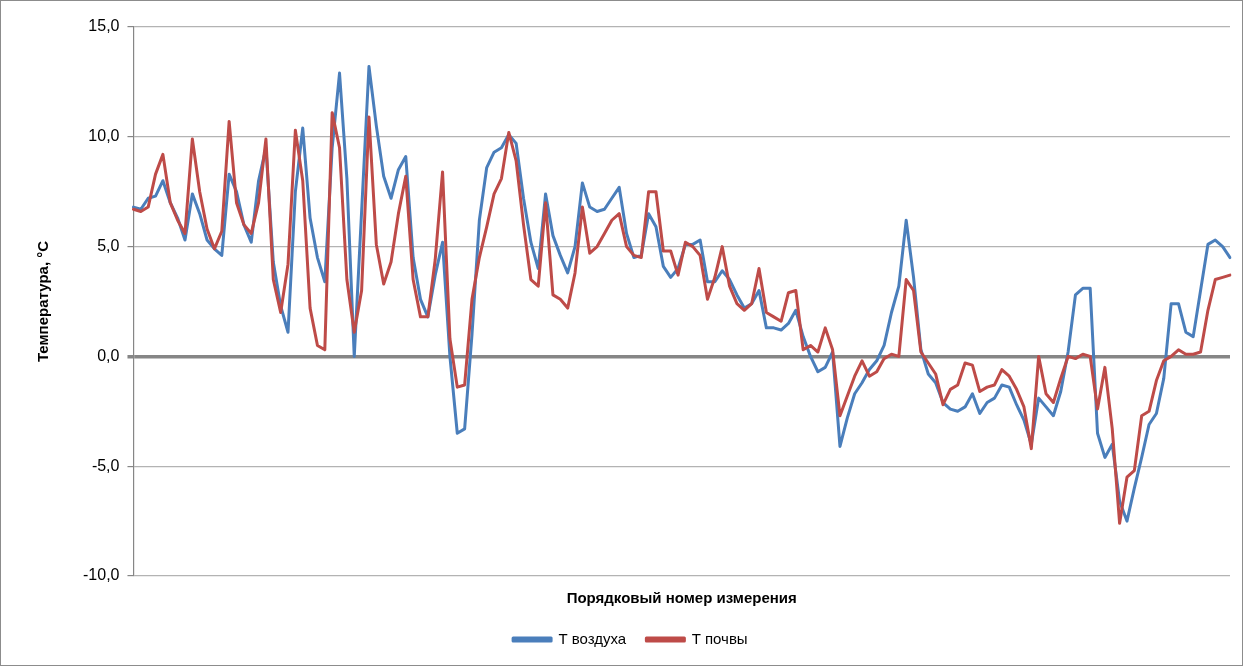  Describe the element at coordinates (681, 598) in the screenshot. I see `x-axis-title: Порядковый номер измерения` at that location.